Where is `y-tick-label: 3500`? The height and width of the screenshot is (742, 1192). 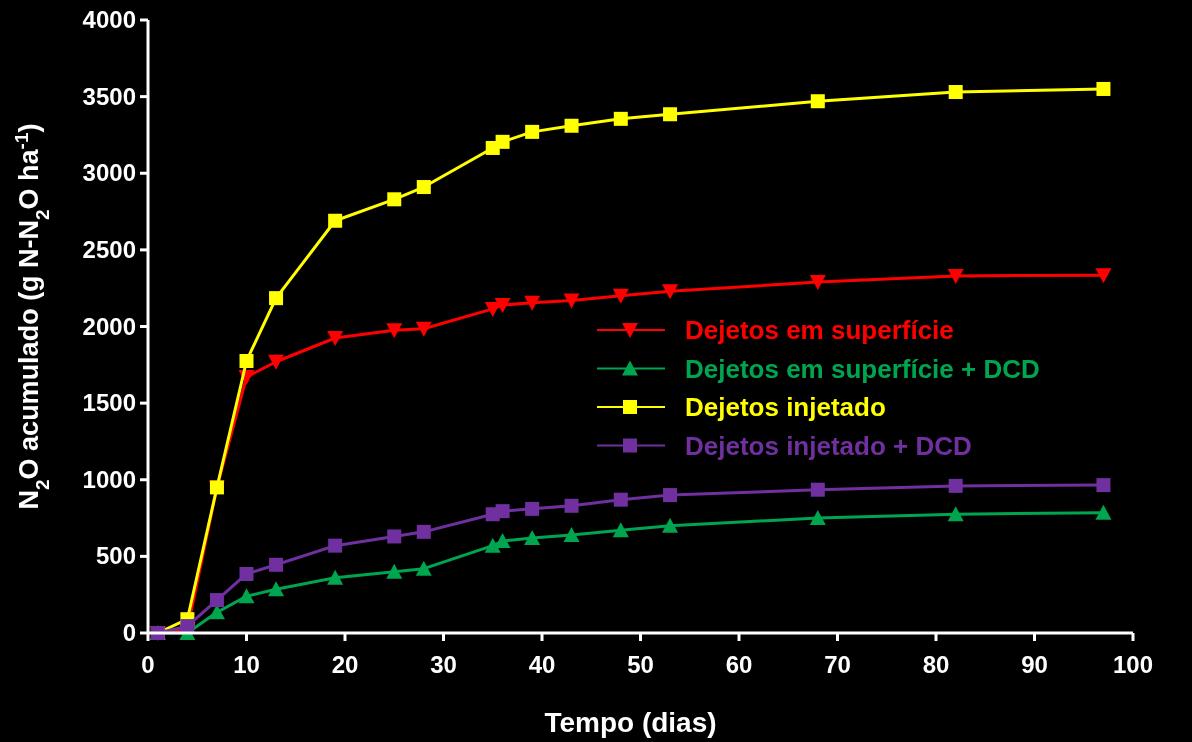
y-tick-label: 3500 is located at coordinates (109, 96).